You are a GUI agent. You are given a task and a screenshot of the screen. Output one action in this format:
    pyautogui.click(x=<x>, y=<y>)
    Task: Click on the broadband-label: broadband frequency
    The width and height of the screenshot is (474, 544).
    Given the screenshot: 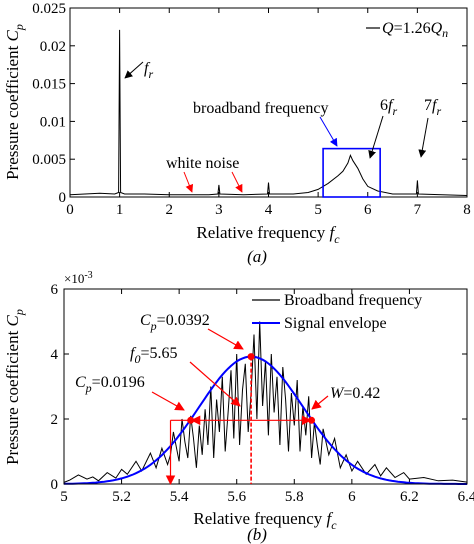 What is the action you would take?
    pyautogui.click(x=261, y=108)
    